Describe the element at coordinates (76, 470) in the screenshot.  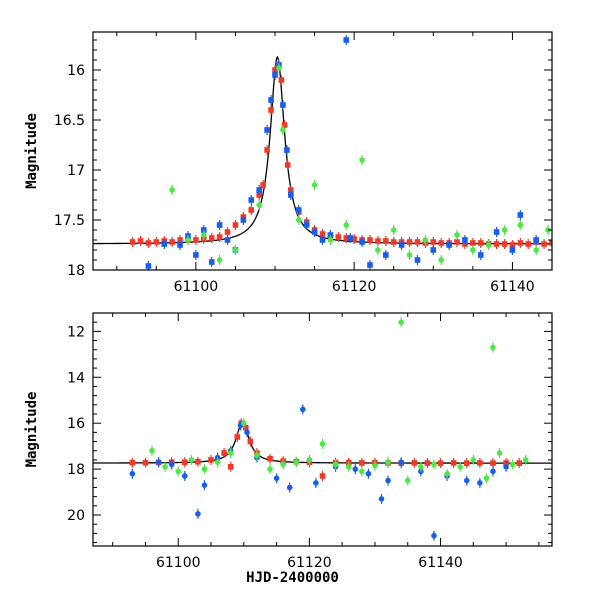
I see `y-tick-label: 18` at that location.